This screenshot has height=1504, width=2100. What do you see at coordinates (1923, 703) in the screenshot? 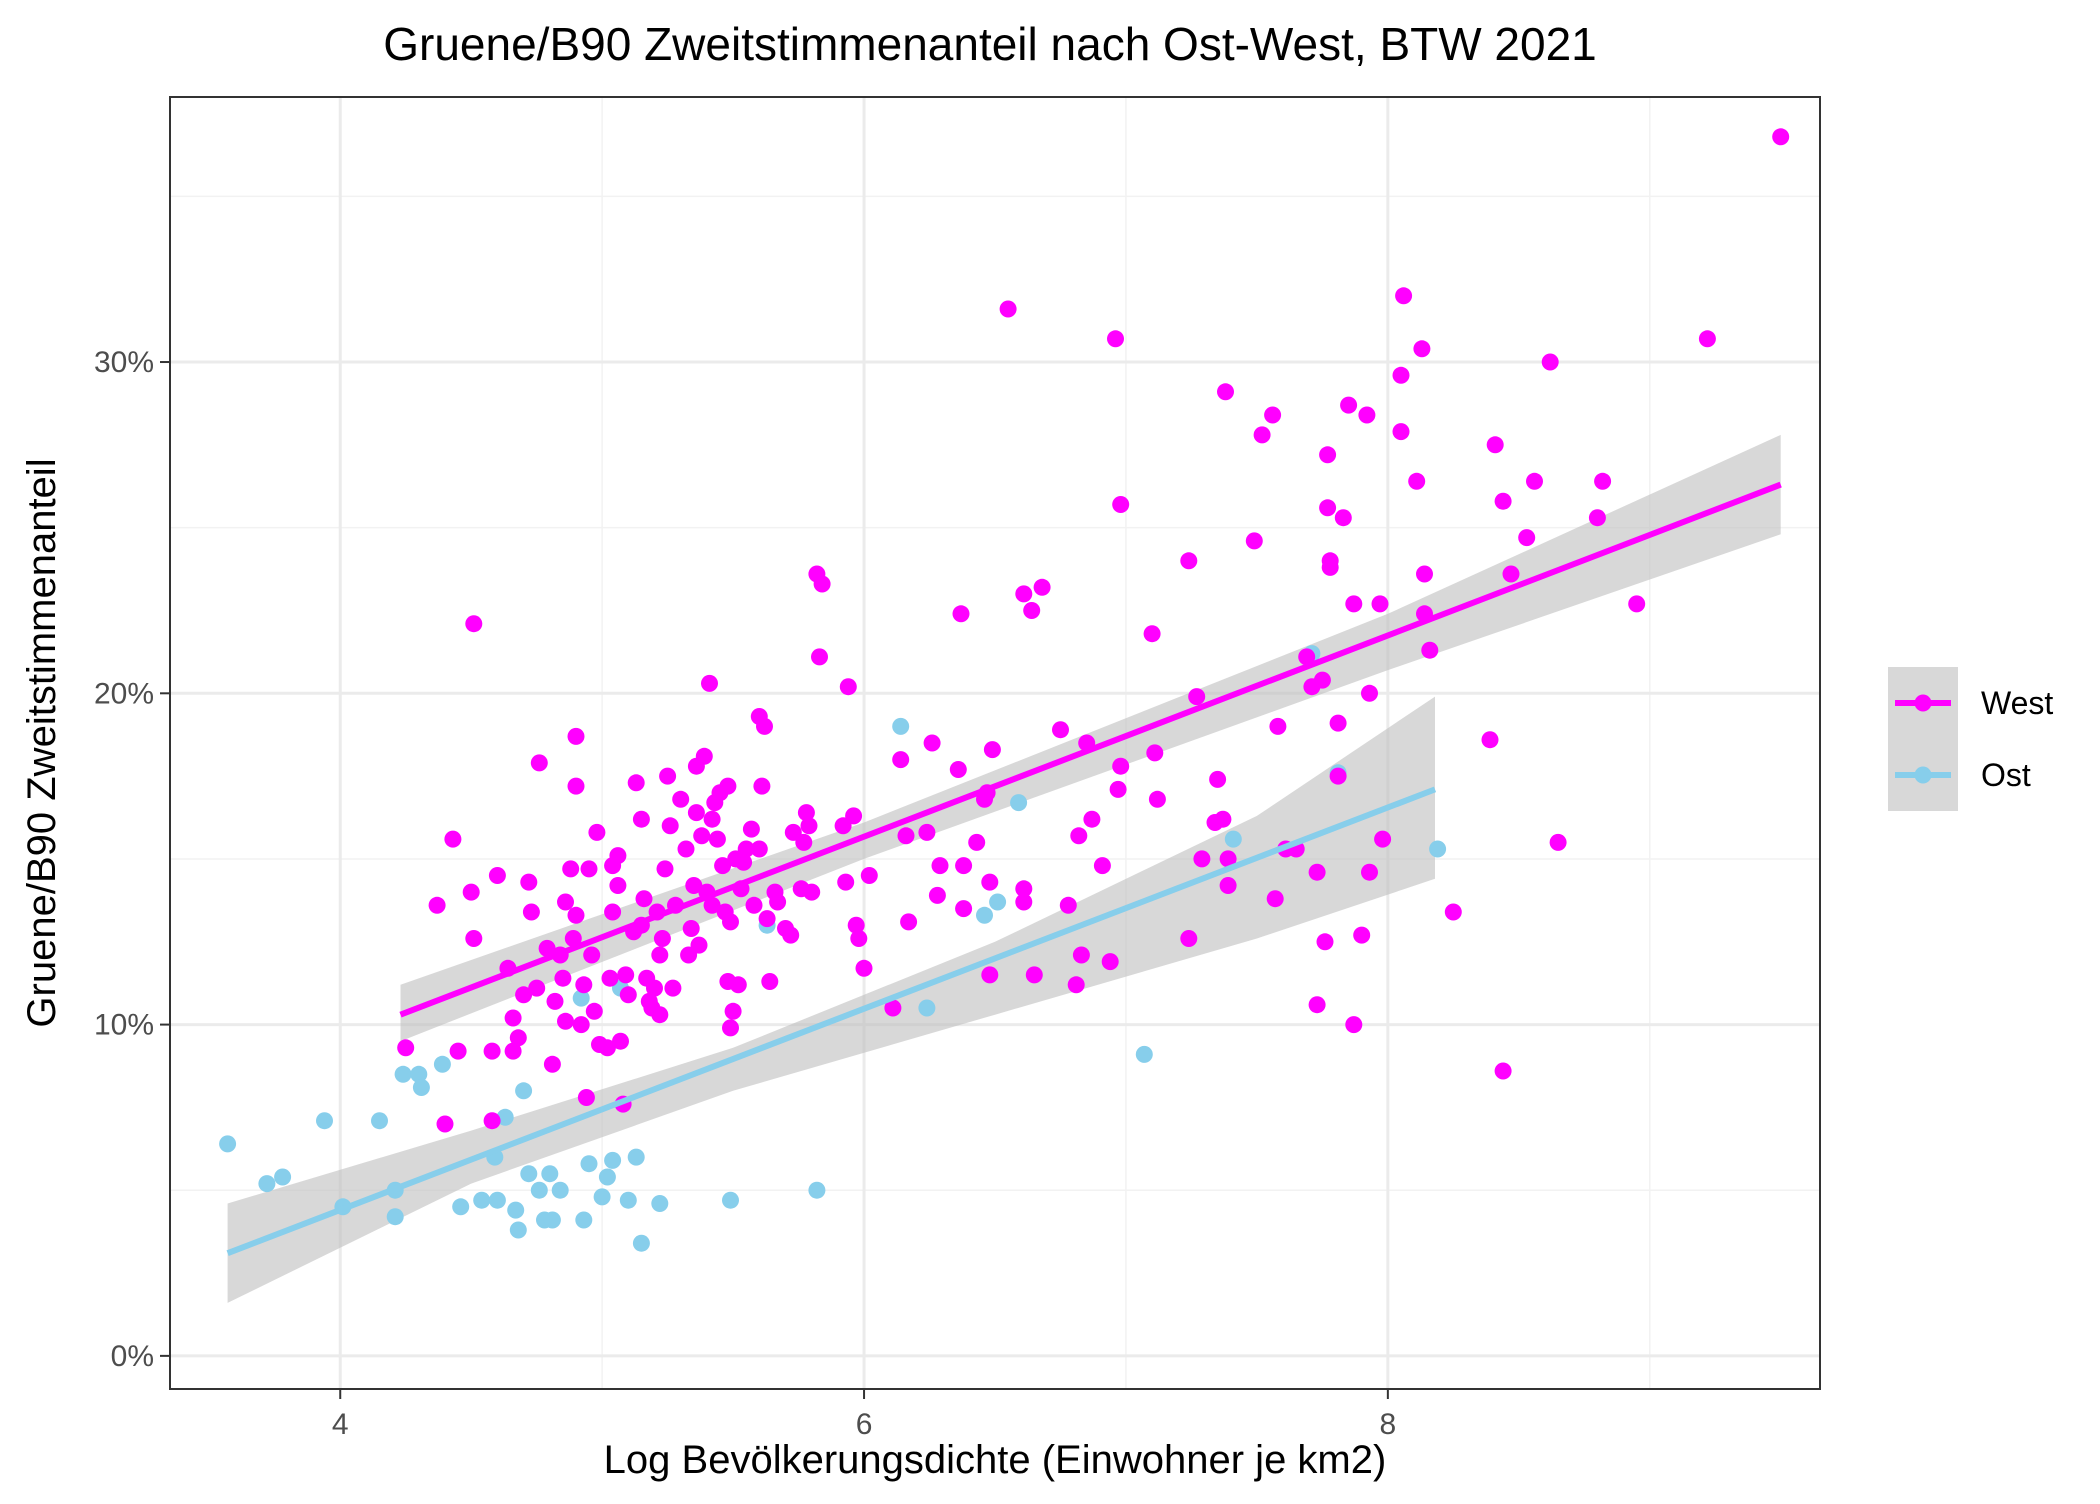
I see `legend-key-point-west` at bounding box center [1923, 703].